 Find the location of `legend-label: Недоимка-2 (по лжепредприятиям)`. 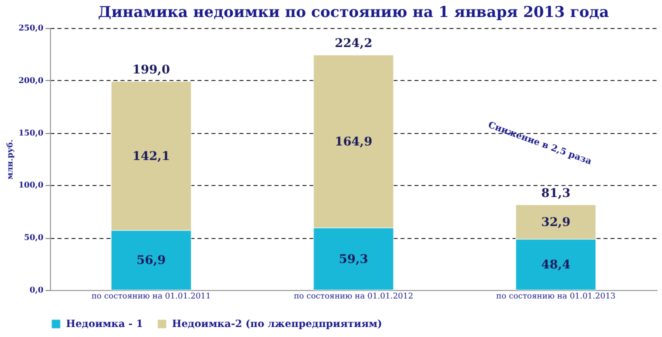

legend-label: Недоимка-2 (по лжепредприятиям) is located at coordinates (277, 324).